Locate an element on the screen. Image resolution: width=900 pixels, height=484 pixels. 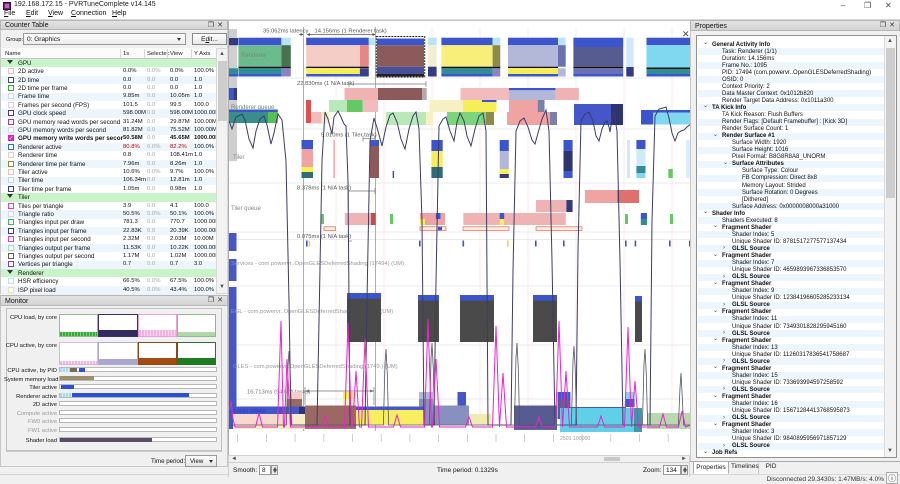
svg-text: 14.156ms (1 Renderer task) is located at coordinates (351, 32).